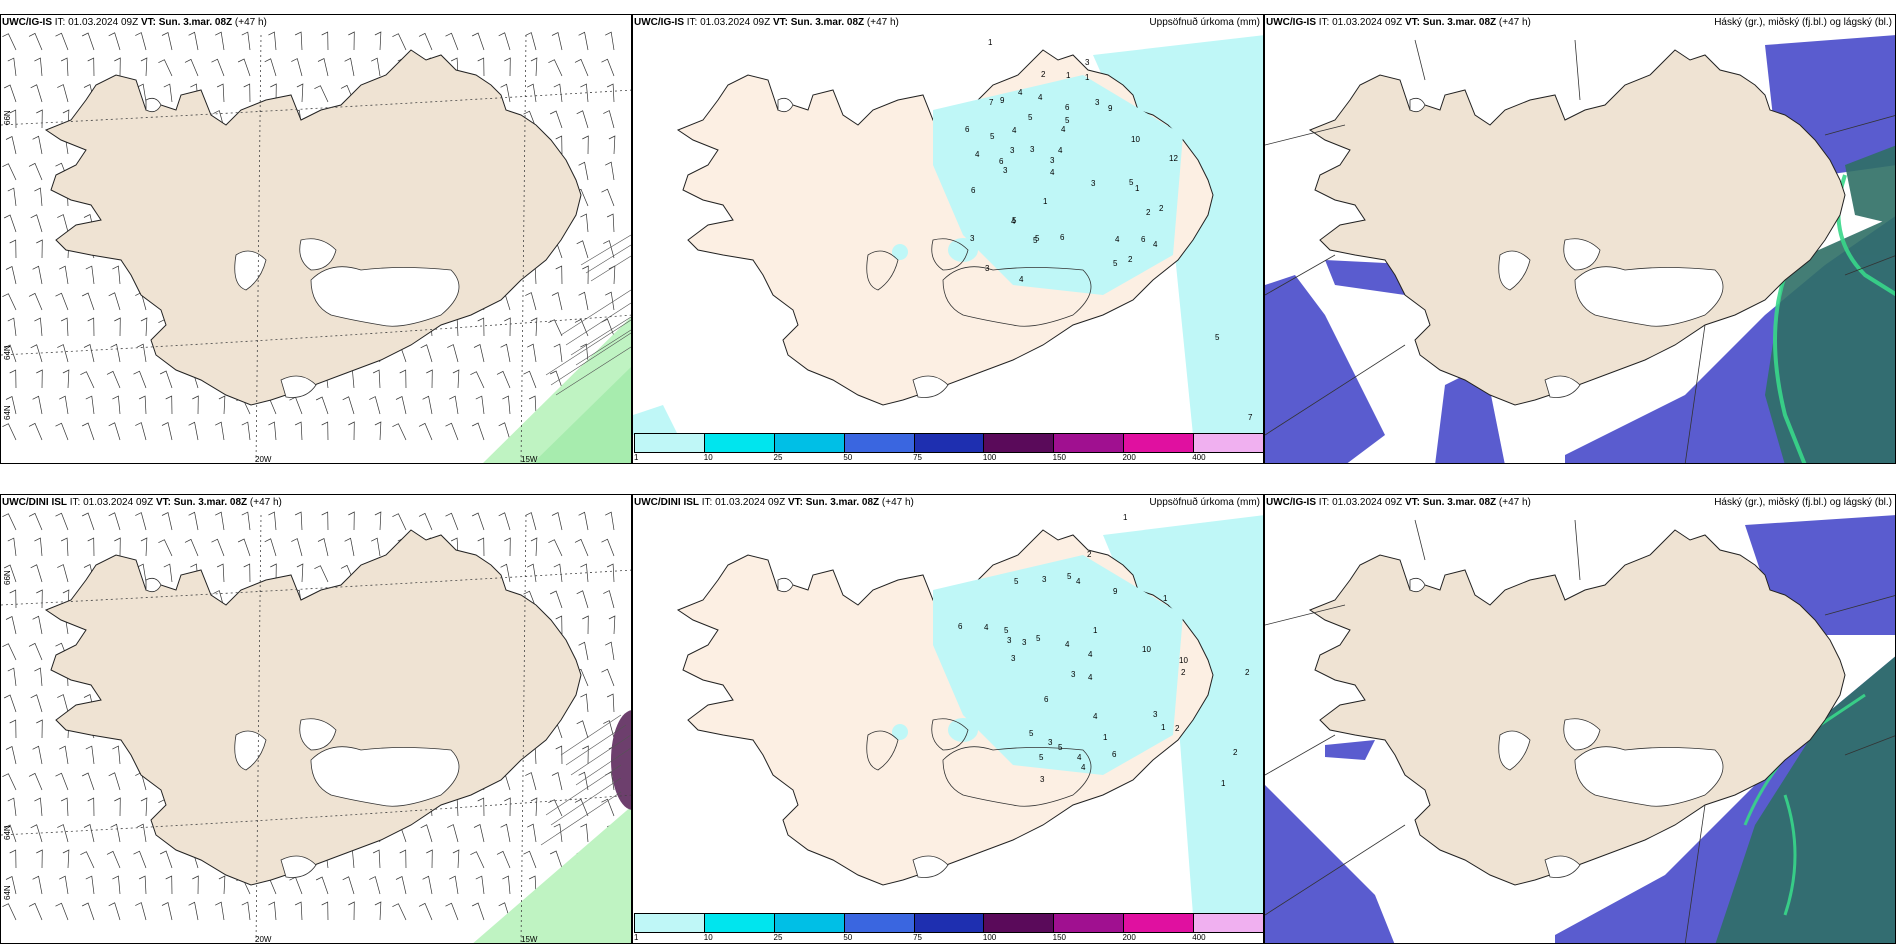  What do you see at coordinates (313, 227) in the screenshot?
I see `iceland-landmass` at bounding box center [313, 227].